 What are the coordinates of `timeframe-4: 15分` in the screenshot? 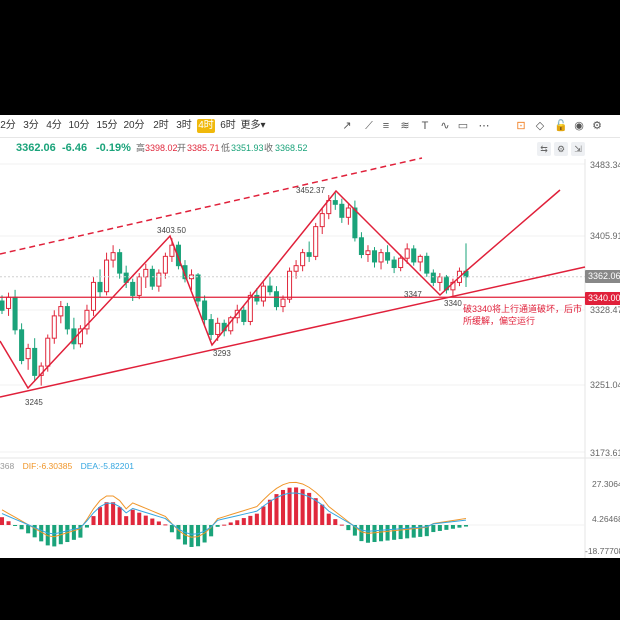 It's located at (107, 125).